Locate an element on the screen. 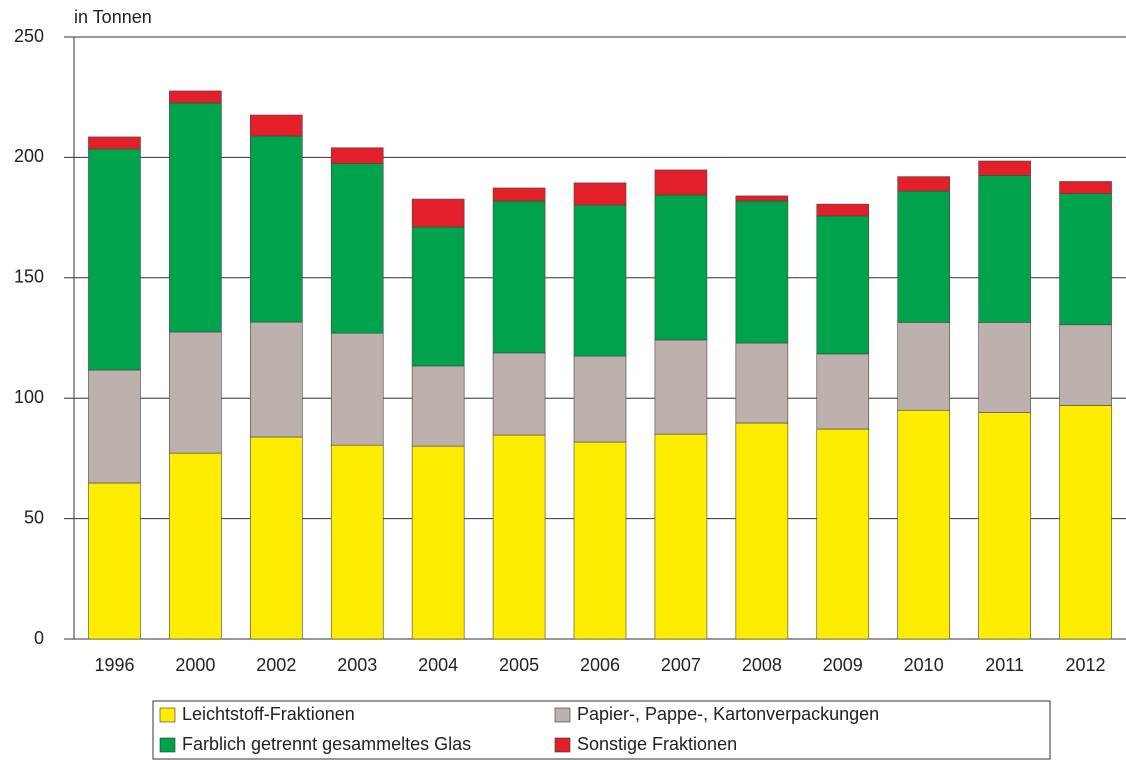  x-tick-label: 2012 is located at coordinates (1086, 665).